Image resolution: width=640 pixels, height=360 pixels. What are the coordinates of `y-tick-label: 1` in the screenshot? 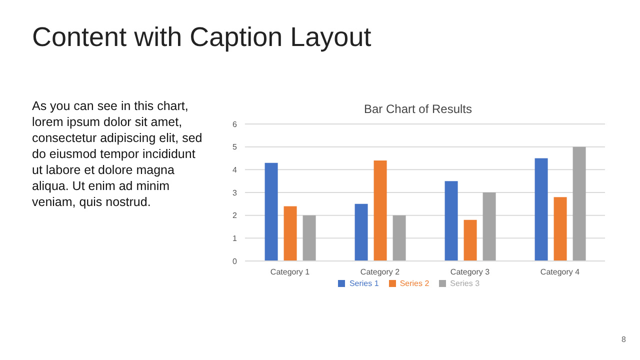 It's located at (235, 239).